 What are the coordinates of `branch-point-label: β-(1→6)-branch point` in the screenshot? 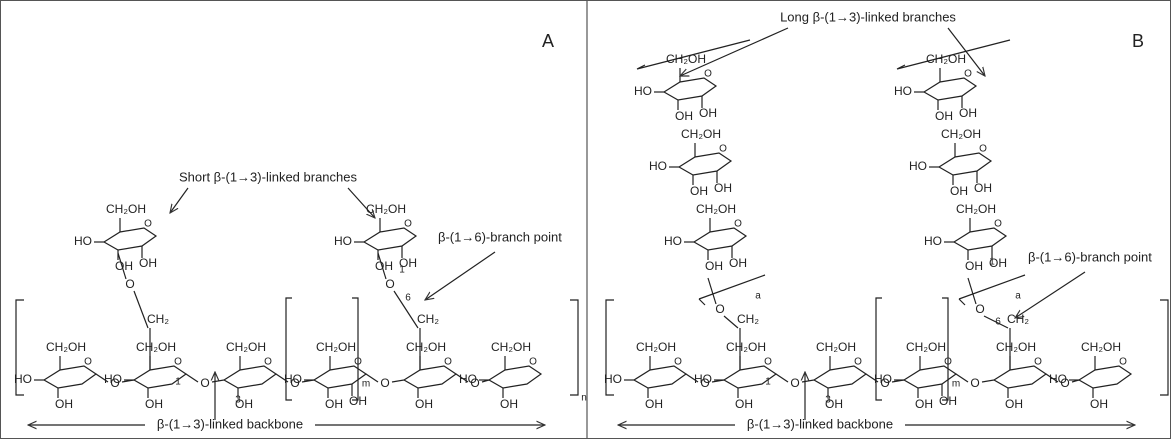 It's located at (500, 236).